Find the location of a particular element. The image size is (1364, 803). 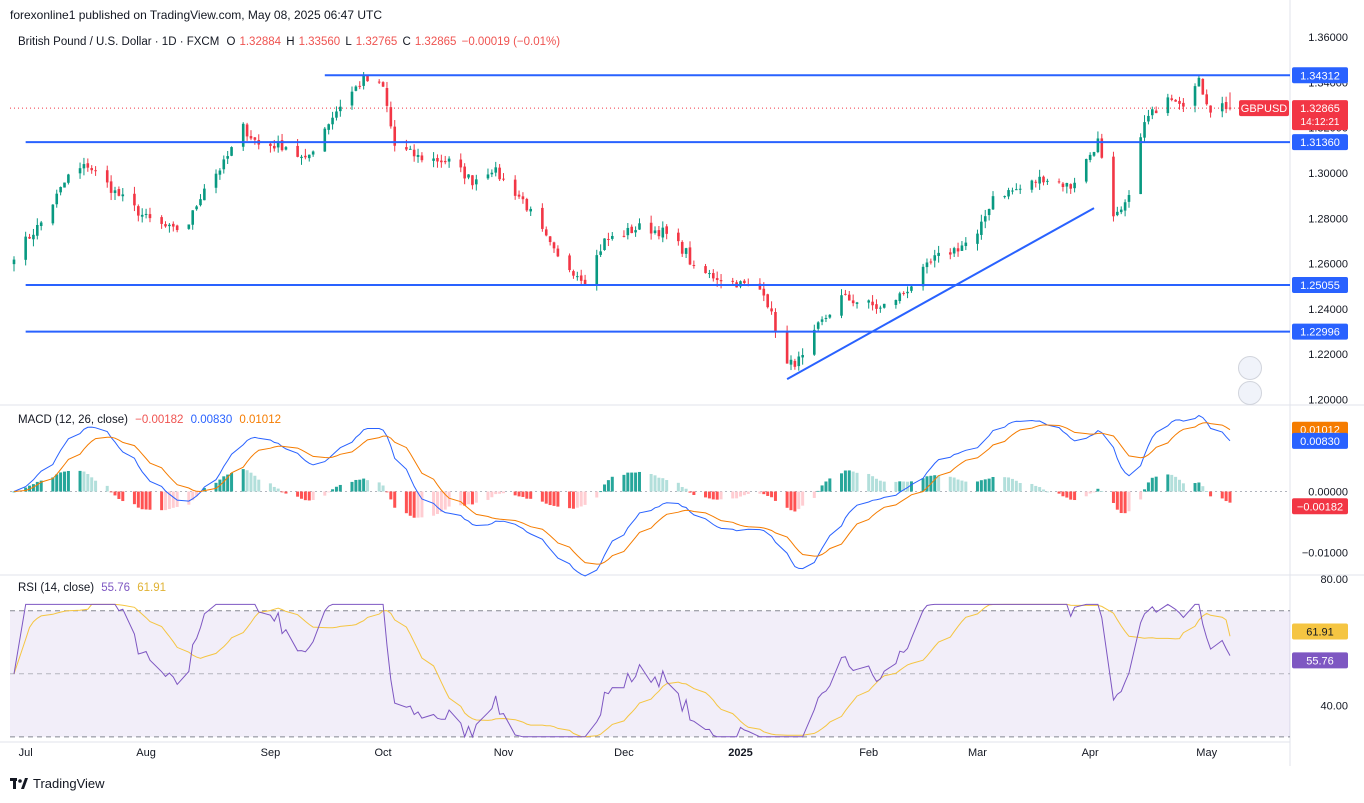

last-price-label: 1.32865 is located at coordinates (1320, 109).